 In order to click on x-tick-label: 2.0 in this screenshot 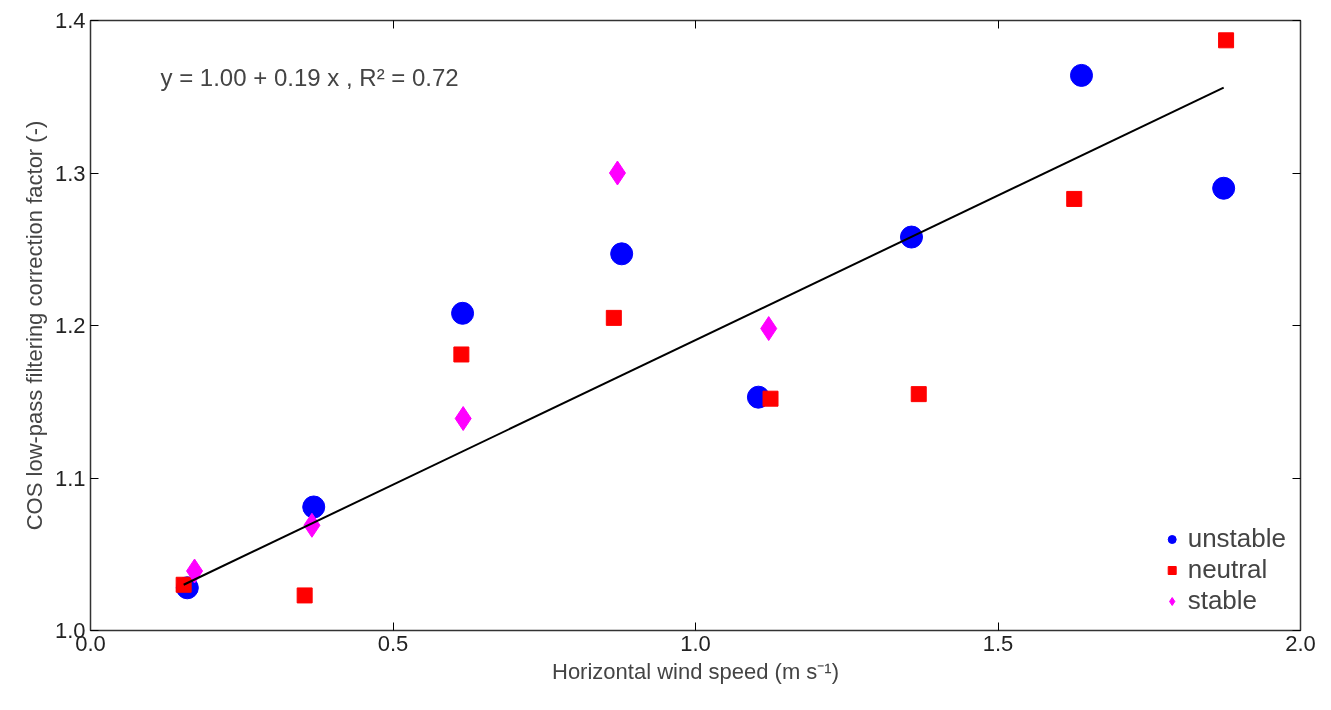, I will do `click(1300, 643)`.